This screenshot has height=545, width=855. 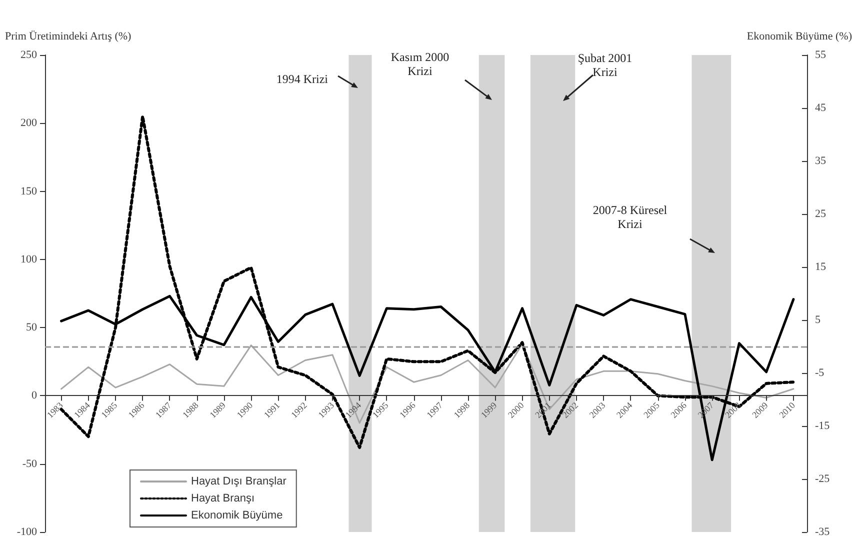 What do you see at coordinates (630, 217) in the screenshot?
I see `annotation: 2007-8 Küresel Krizi` at bounding box center [630, 217].